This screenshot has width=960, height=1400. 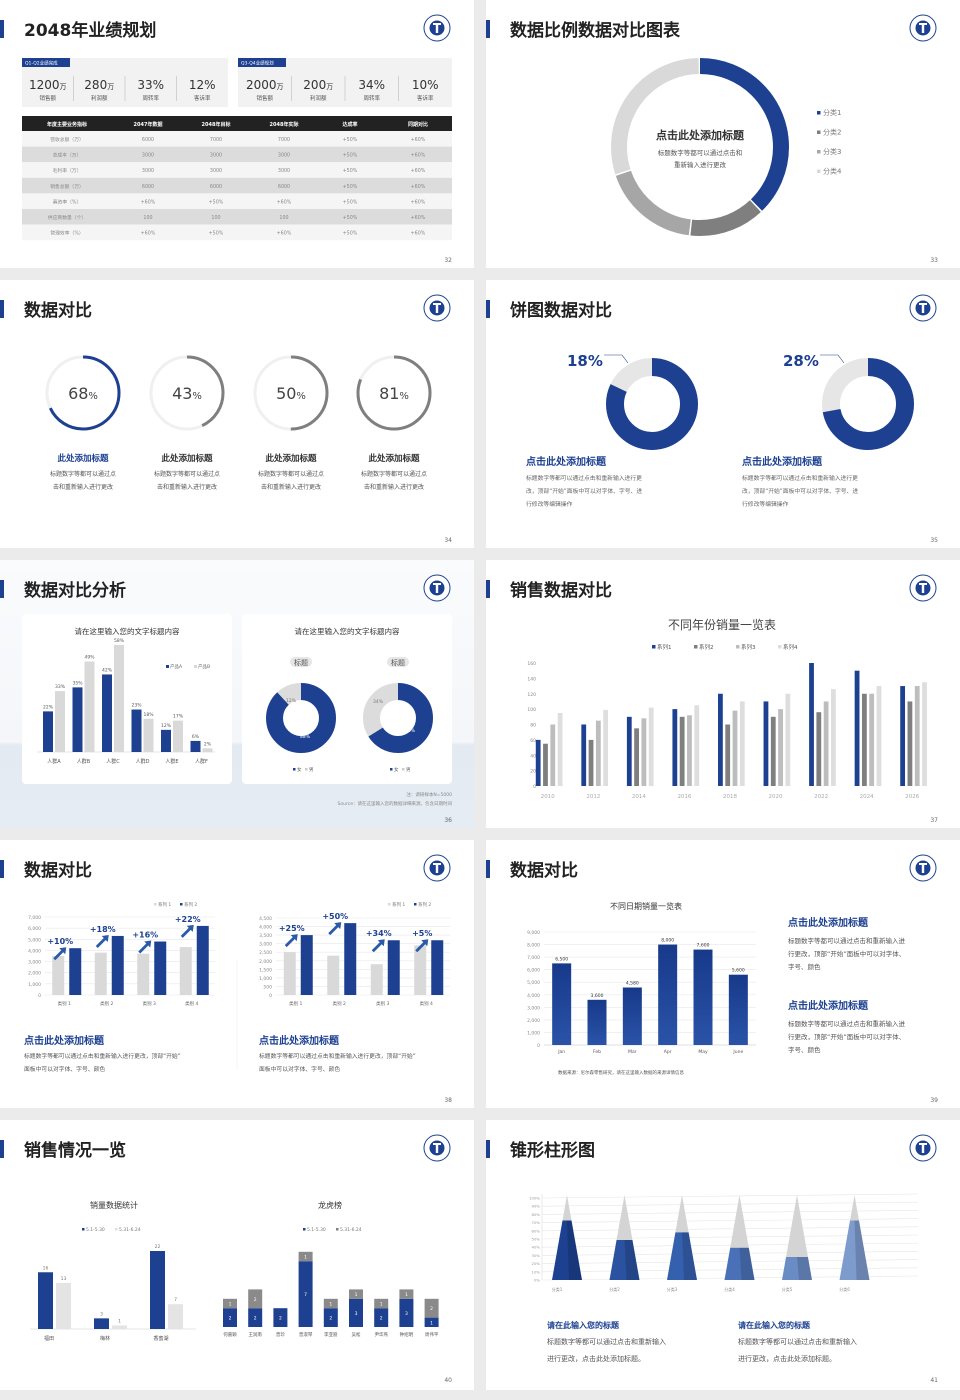 I want to click on bar-data-label: 22, so click(x=158, y=1247).